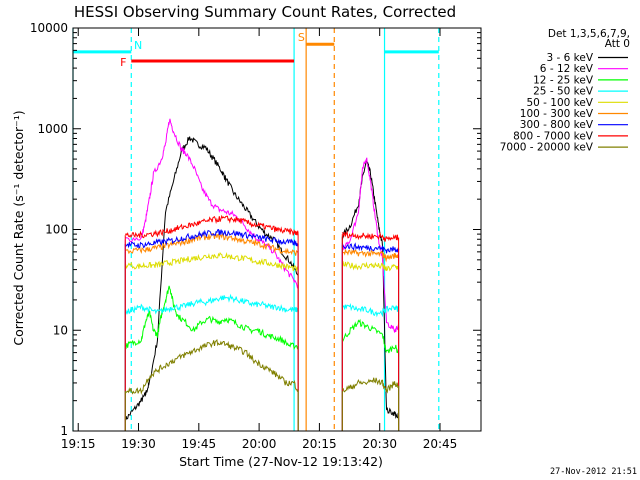 The image size is (640, 480). I want to click on x-tick-label-5: 20:30, so click(379, 444).